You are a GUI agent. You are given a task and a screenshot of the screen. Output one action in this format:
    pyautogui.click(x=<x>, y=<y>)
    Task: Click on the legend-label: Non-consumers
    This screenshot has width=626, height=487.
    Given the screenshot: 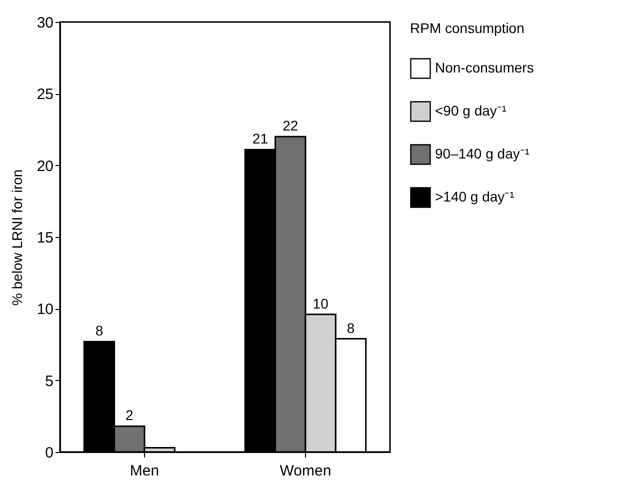 What is the action you would take?
    pyautogui.click(x=484, y=68)
    